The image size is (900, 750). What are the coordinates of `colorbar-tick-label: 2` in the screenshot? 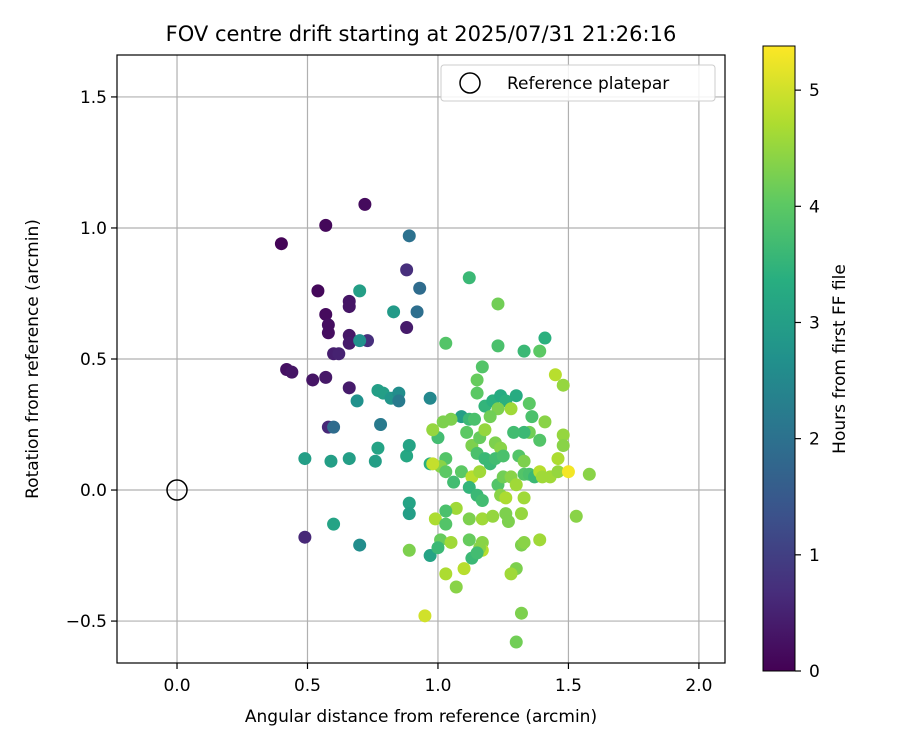 It's located at (814, 440).